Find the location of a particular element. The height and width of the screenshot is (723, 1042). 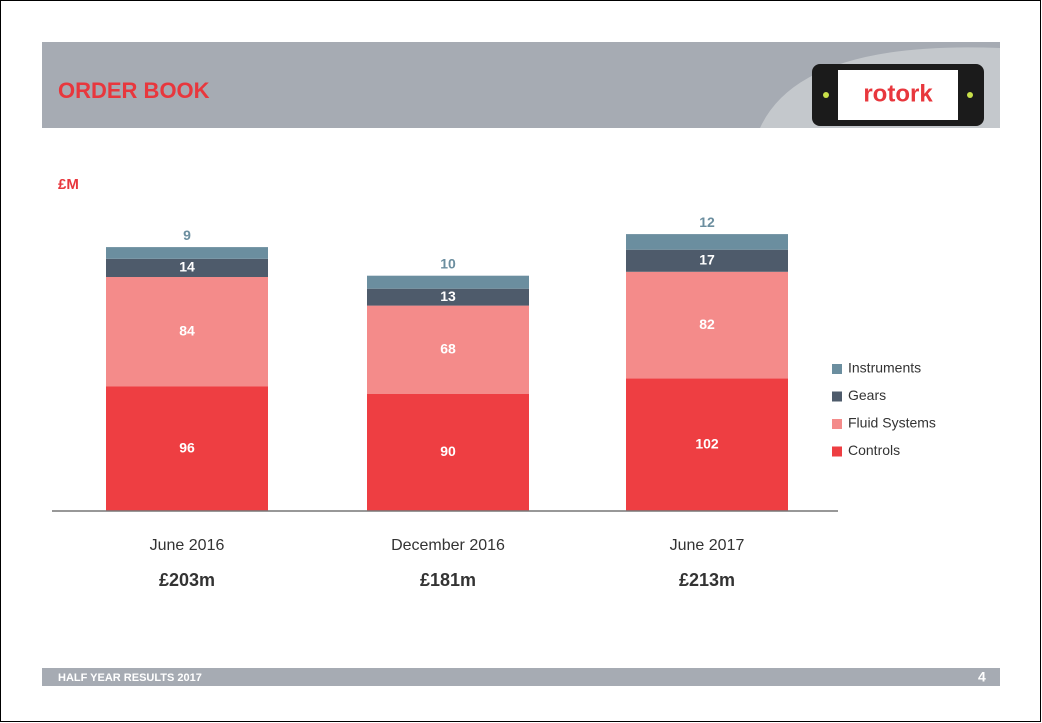

data-label: 82 is located at coordinates (707, 324).